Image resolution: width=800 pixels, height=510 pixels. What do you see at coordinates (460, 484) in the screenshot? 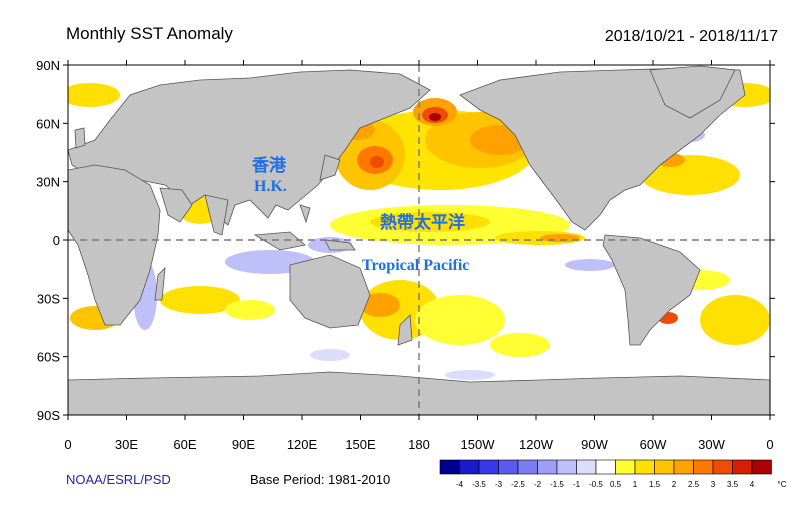
I see `colorbar-label: -4` at bounding box center [460, 484].